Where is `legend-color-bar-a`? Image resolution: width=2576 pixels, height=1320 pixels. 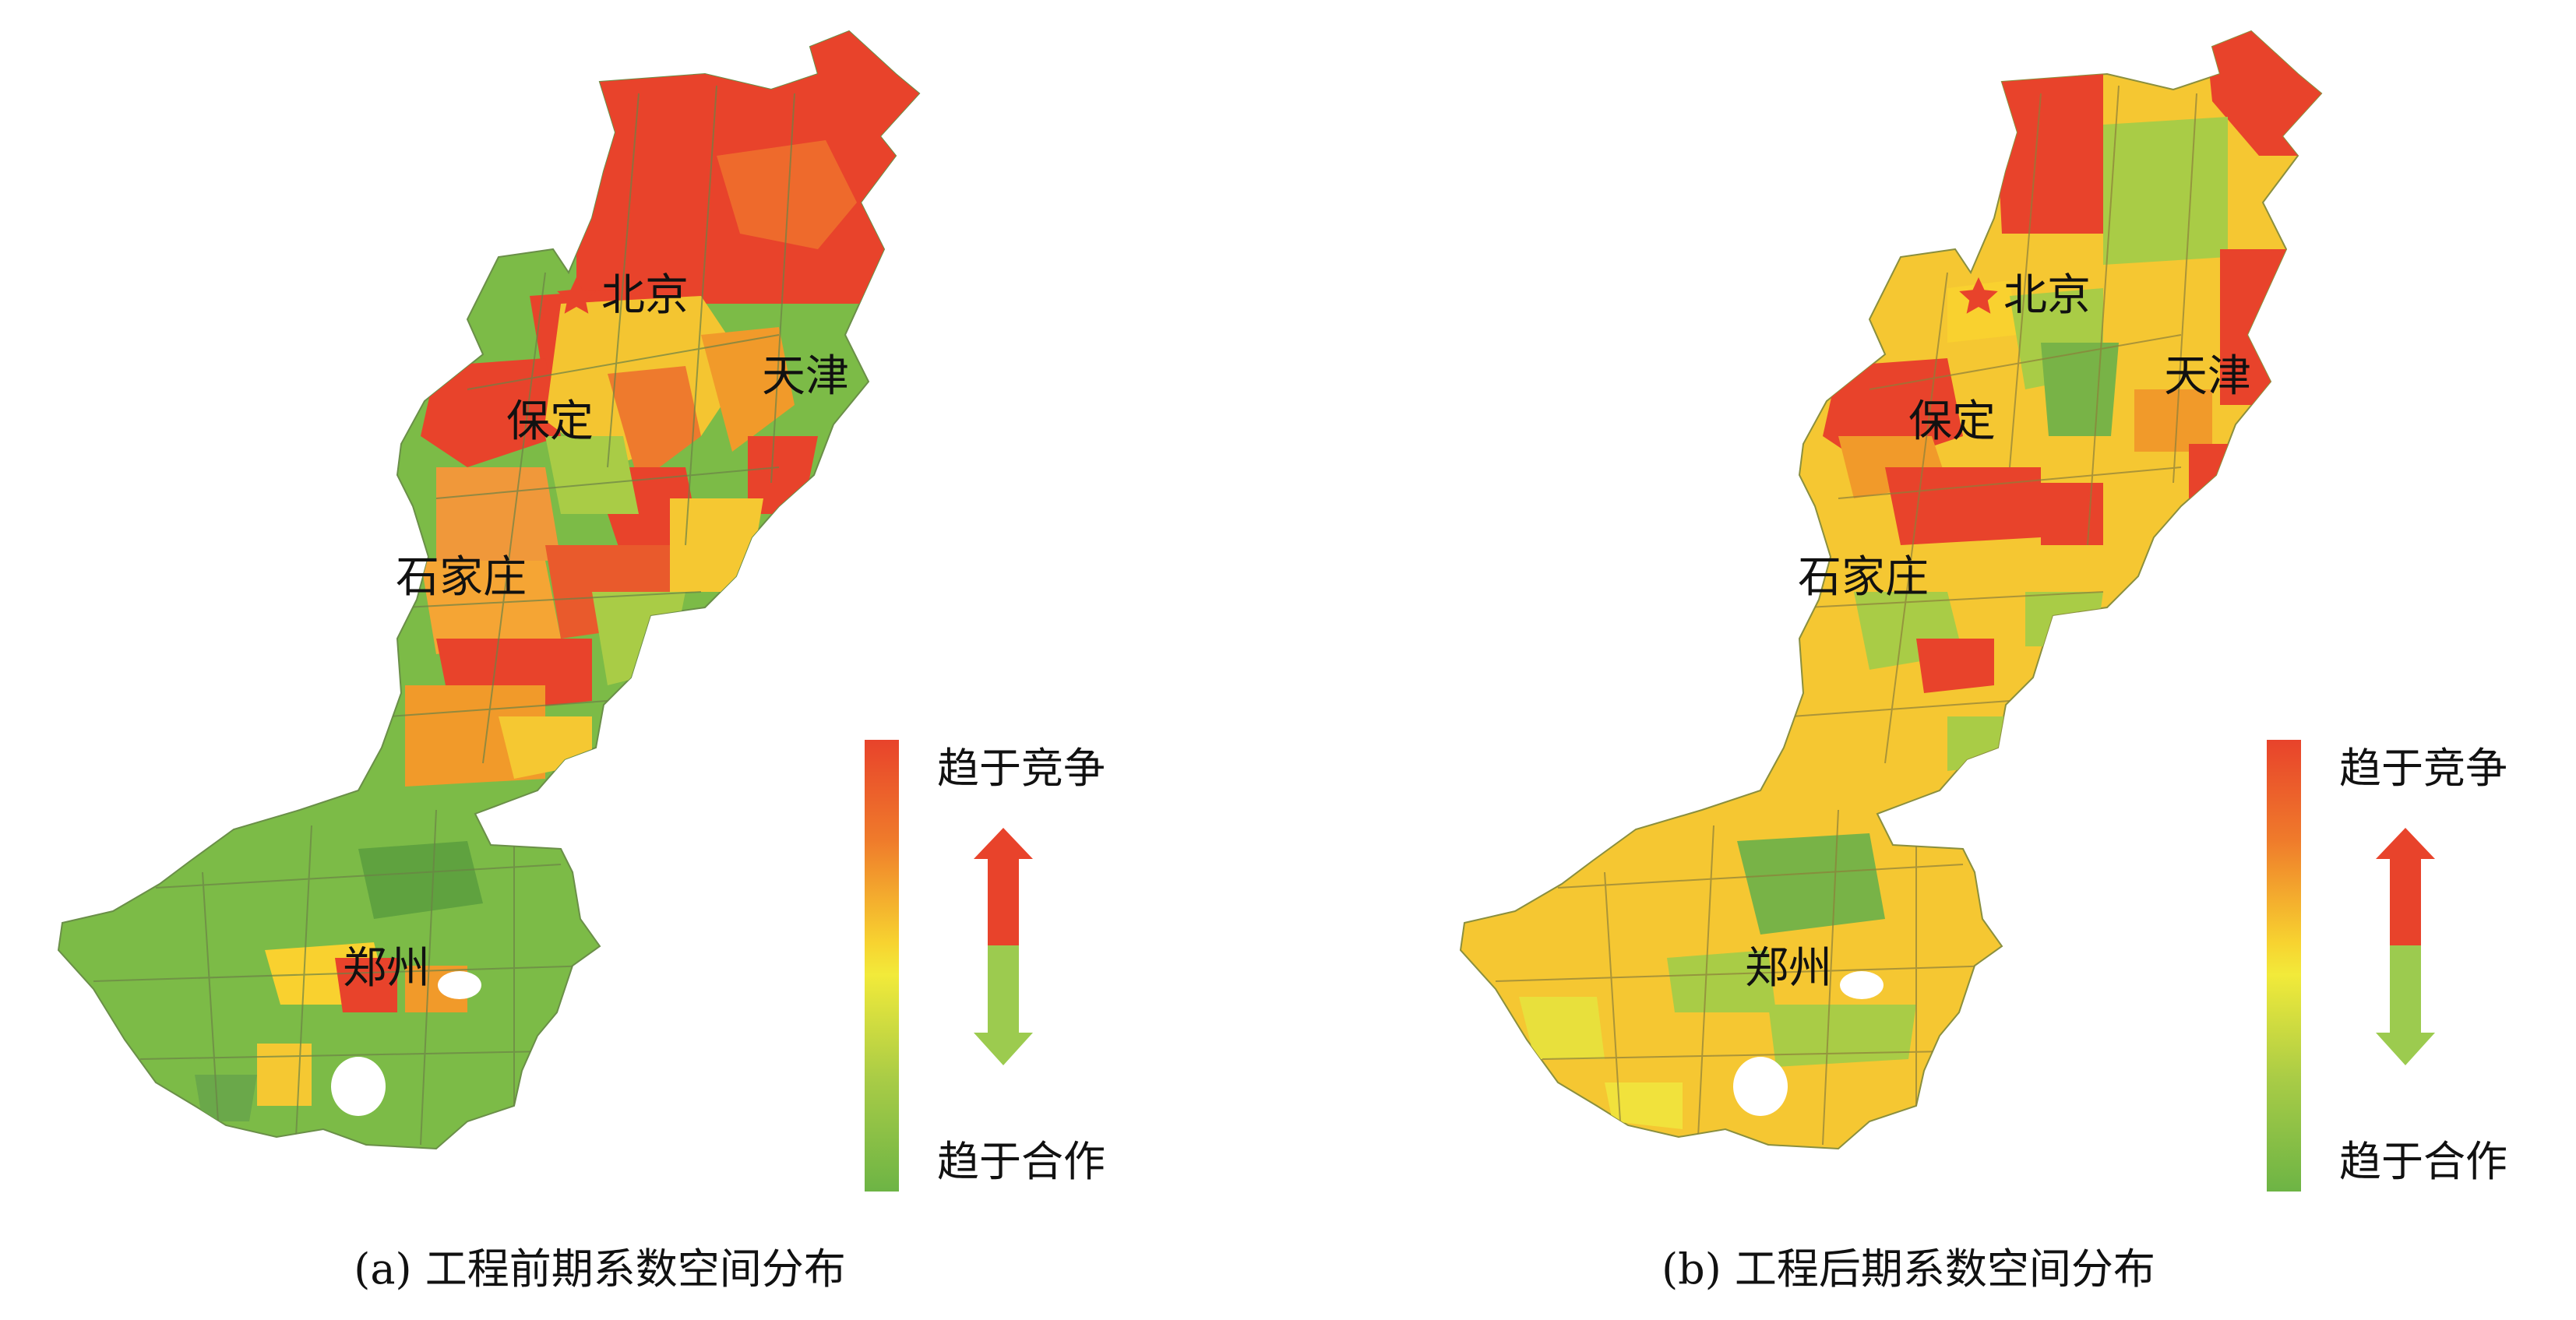
legend-color-bar-a is located at coordinates (882, 966).